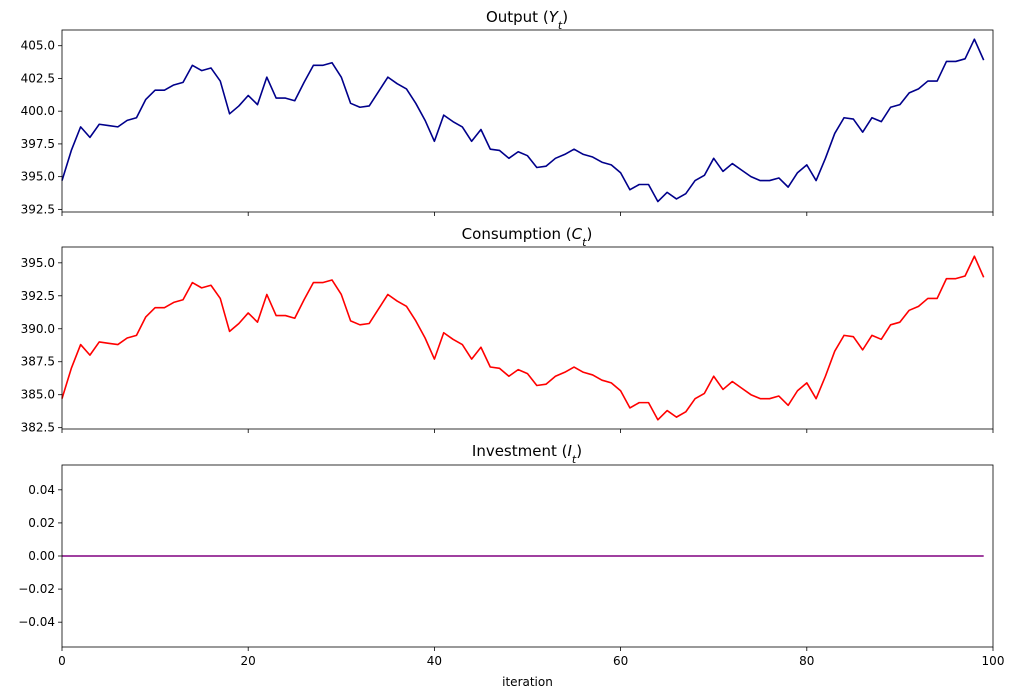 The image size is (1016, 700). Describe the element at coordinates (38, 144) in the screenshot. I see `output-ytick-label: 397.5` at that location.